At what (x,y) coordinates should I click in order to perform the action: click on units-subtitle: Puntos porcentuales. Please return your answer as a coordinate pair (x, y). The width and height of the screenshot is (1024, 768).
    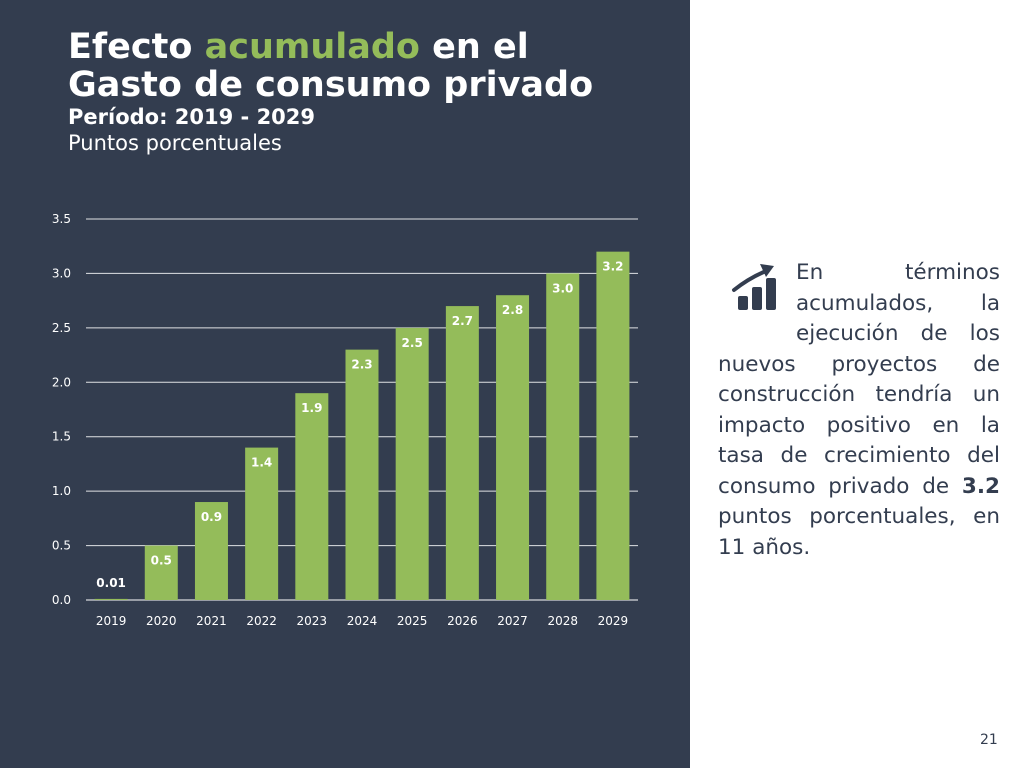
    Looking at the image, I should click on (175, 143).